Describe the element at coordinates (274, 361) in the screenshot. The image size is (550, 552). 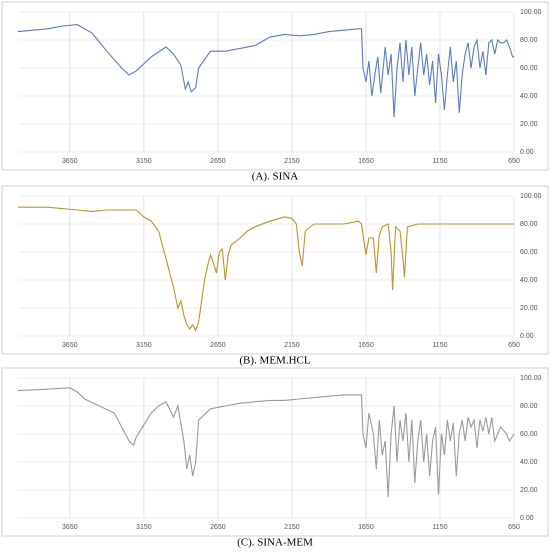
I see `caption: (B). MEM.HCL` at that location.